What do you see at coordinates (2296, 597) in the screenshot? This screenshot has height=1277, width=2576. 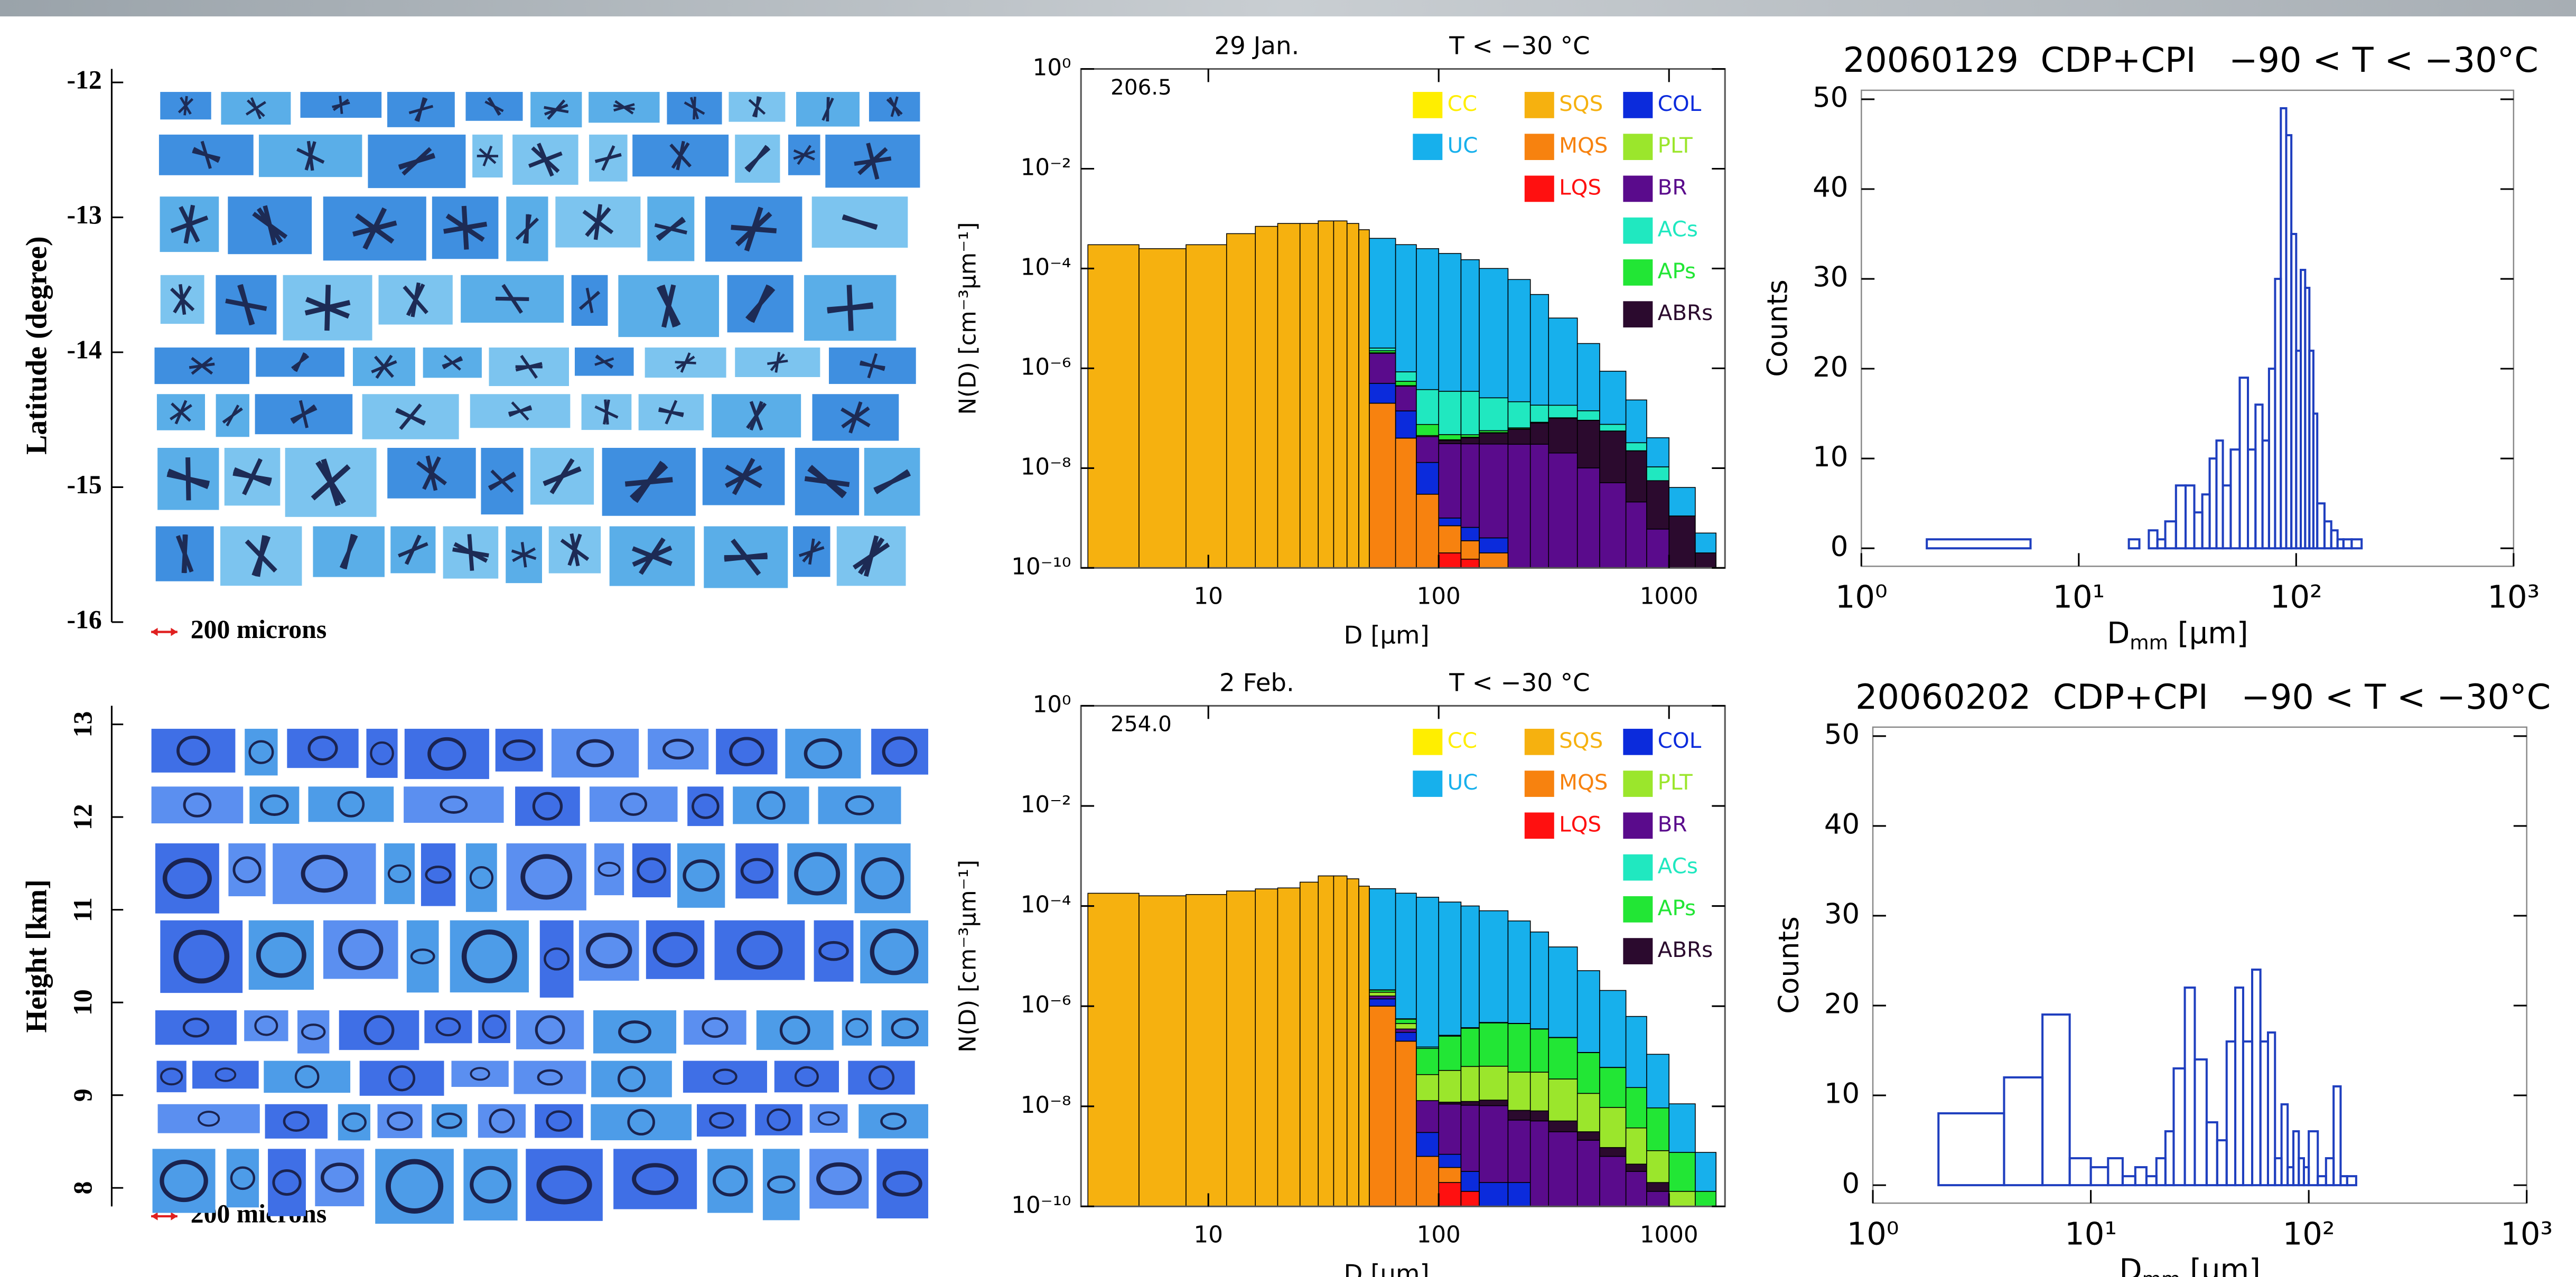 I see `x-tick-label: 10²` at bounding box center [2296, 597].